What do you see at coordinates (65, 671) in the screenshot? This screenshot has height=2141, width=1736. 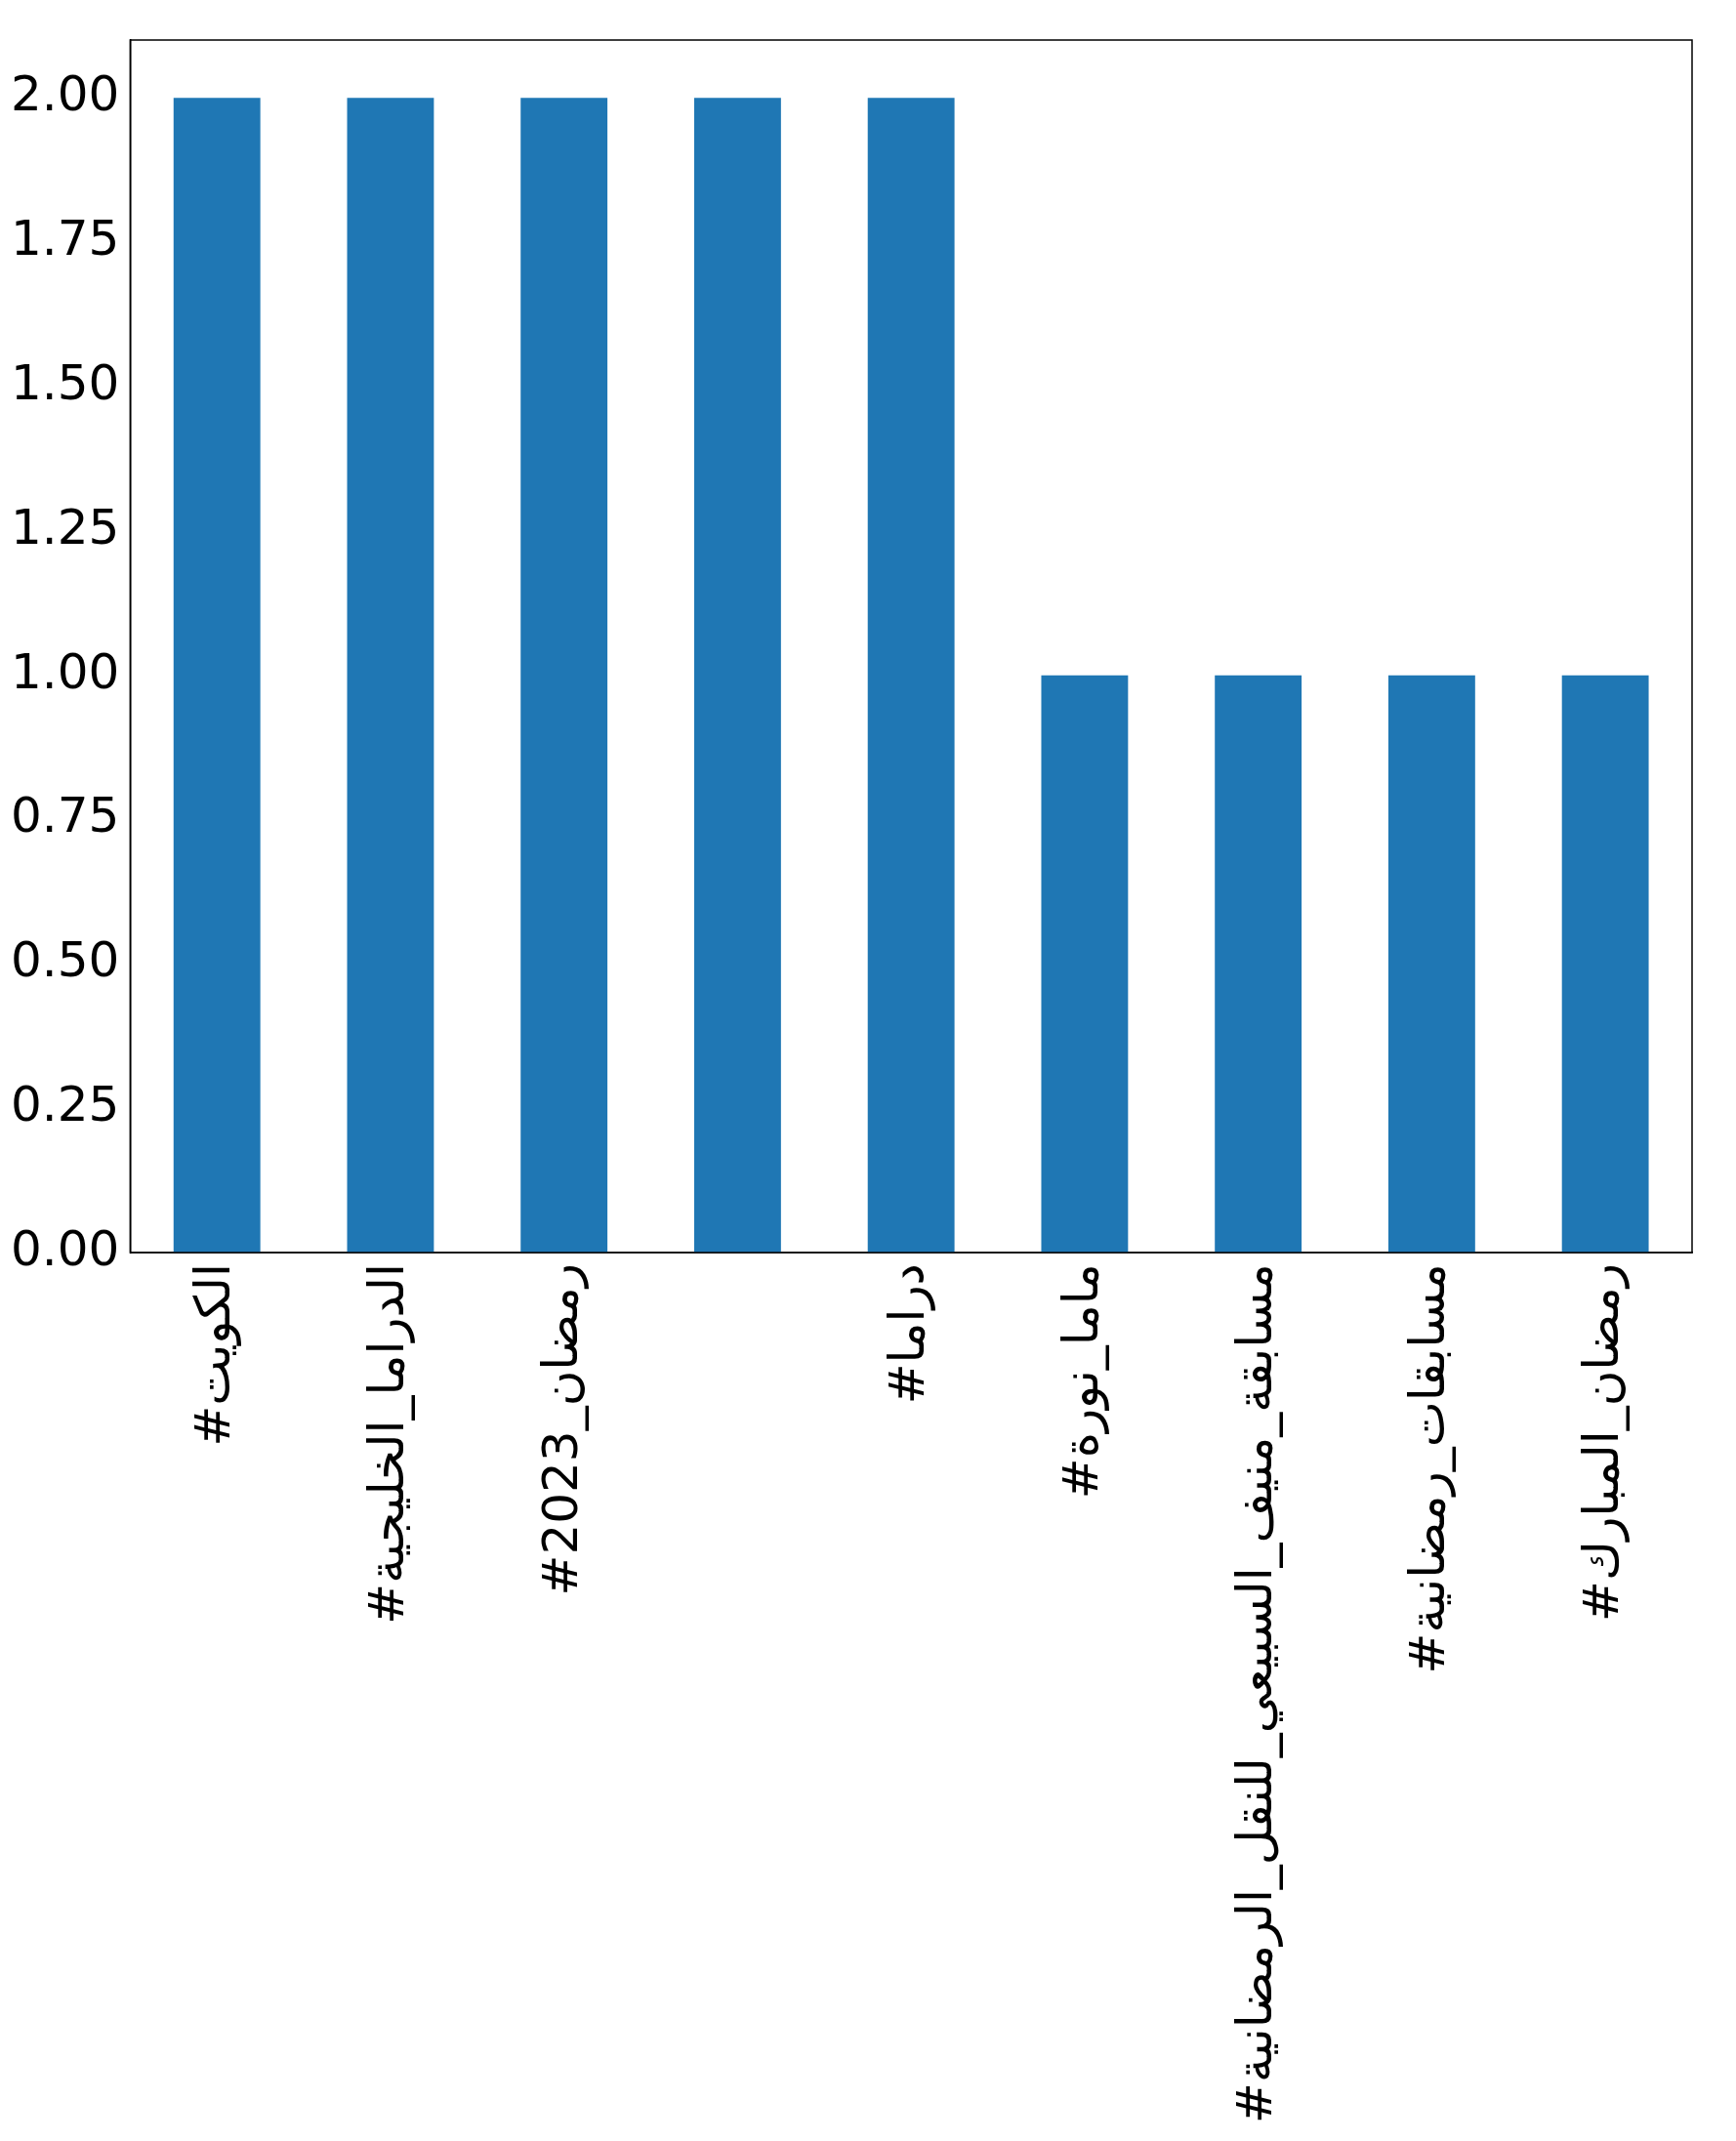 I see `y-tick-label: 1.00` at bounding box center [65, 671].